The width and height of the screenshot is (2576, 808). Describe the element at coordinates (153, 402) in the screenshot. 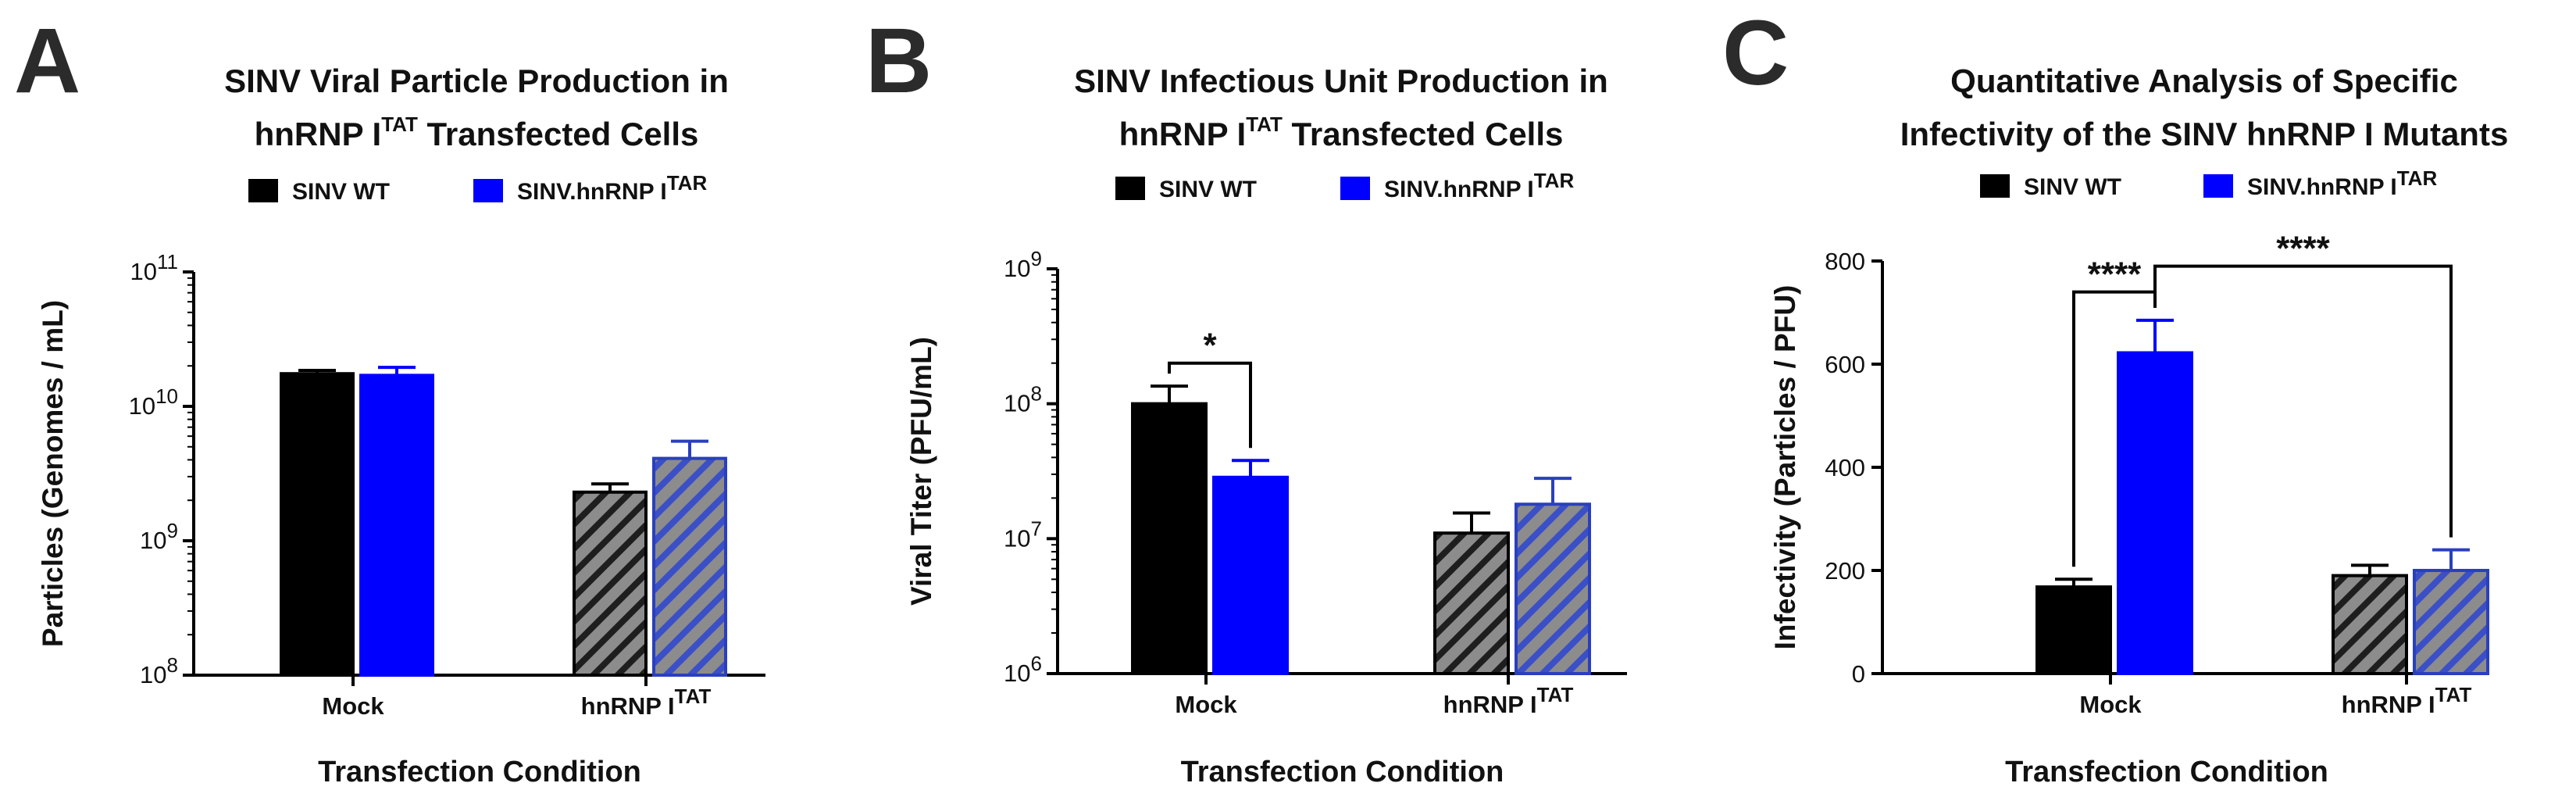

I see `y-tick-label: 10¹⁰` at that location.